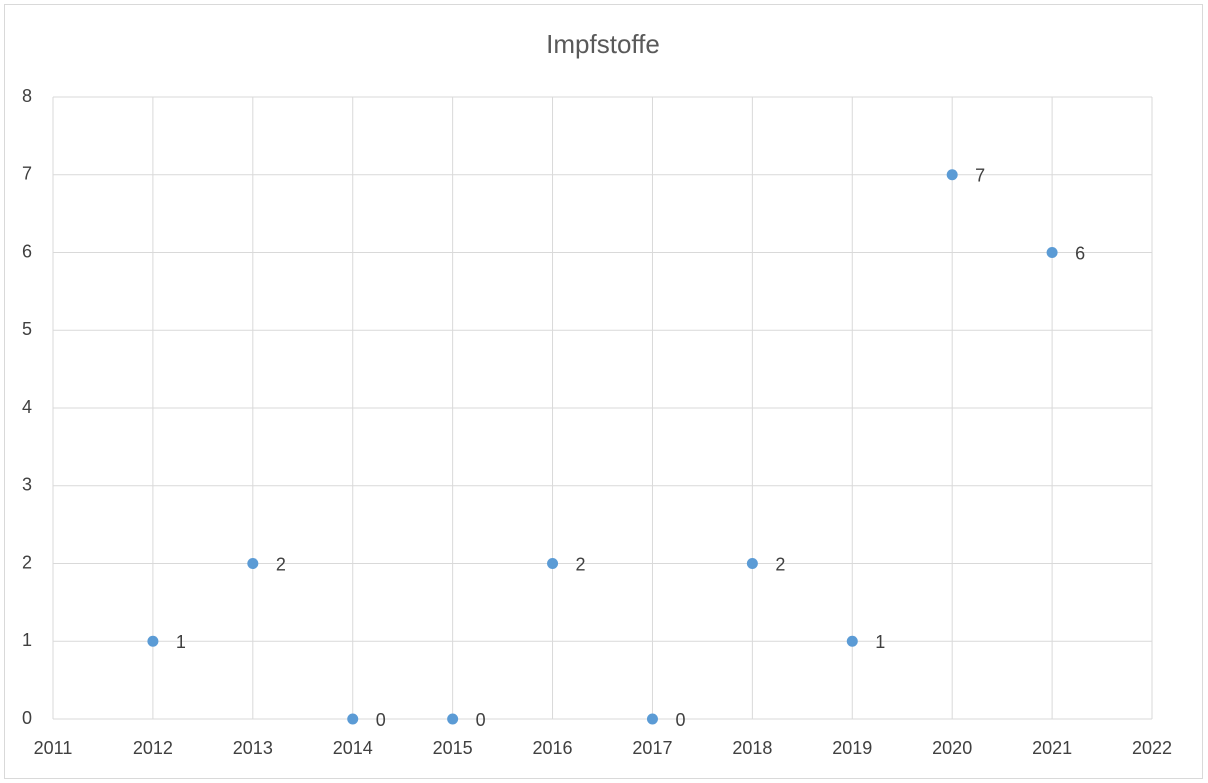 The height and width of the screenshot is (783, 1208). I want to click on x-tick-label: 2011, so click(53, 748).